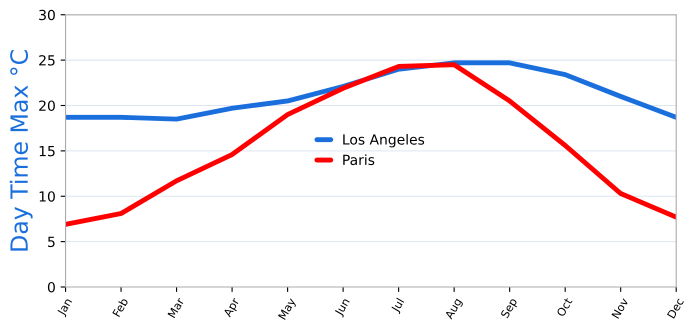 This screenshot has width=690, height=328. Describe the element at coordinates (51, 242) in the screenshot. I see `y-tick-label: 5` at that location.